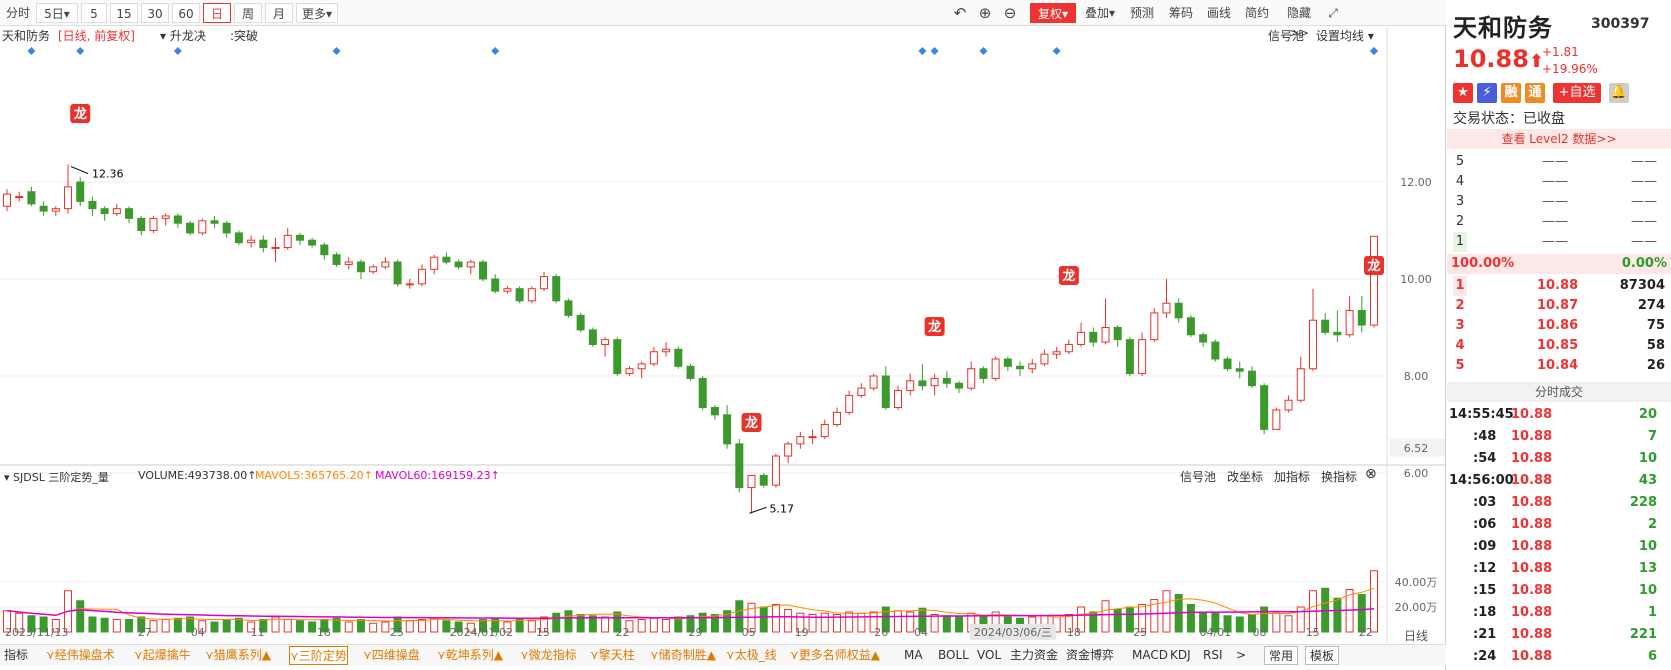 The image size is (1671, 670). I want to click on period-60min: 60, so click(186, 13).